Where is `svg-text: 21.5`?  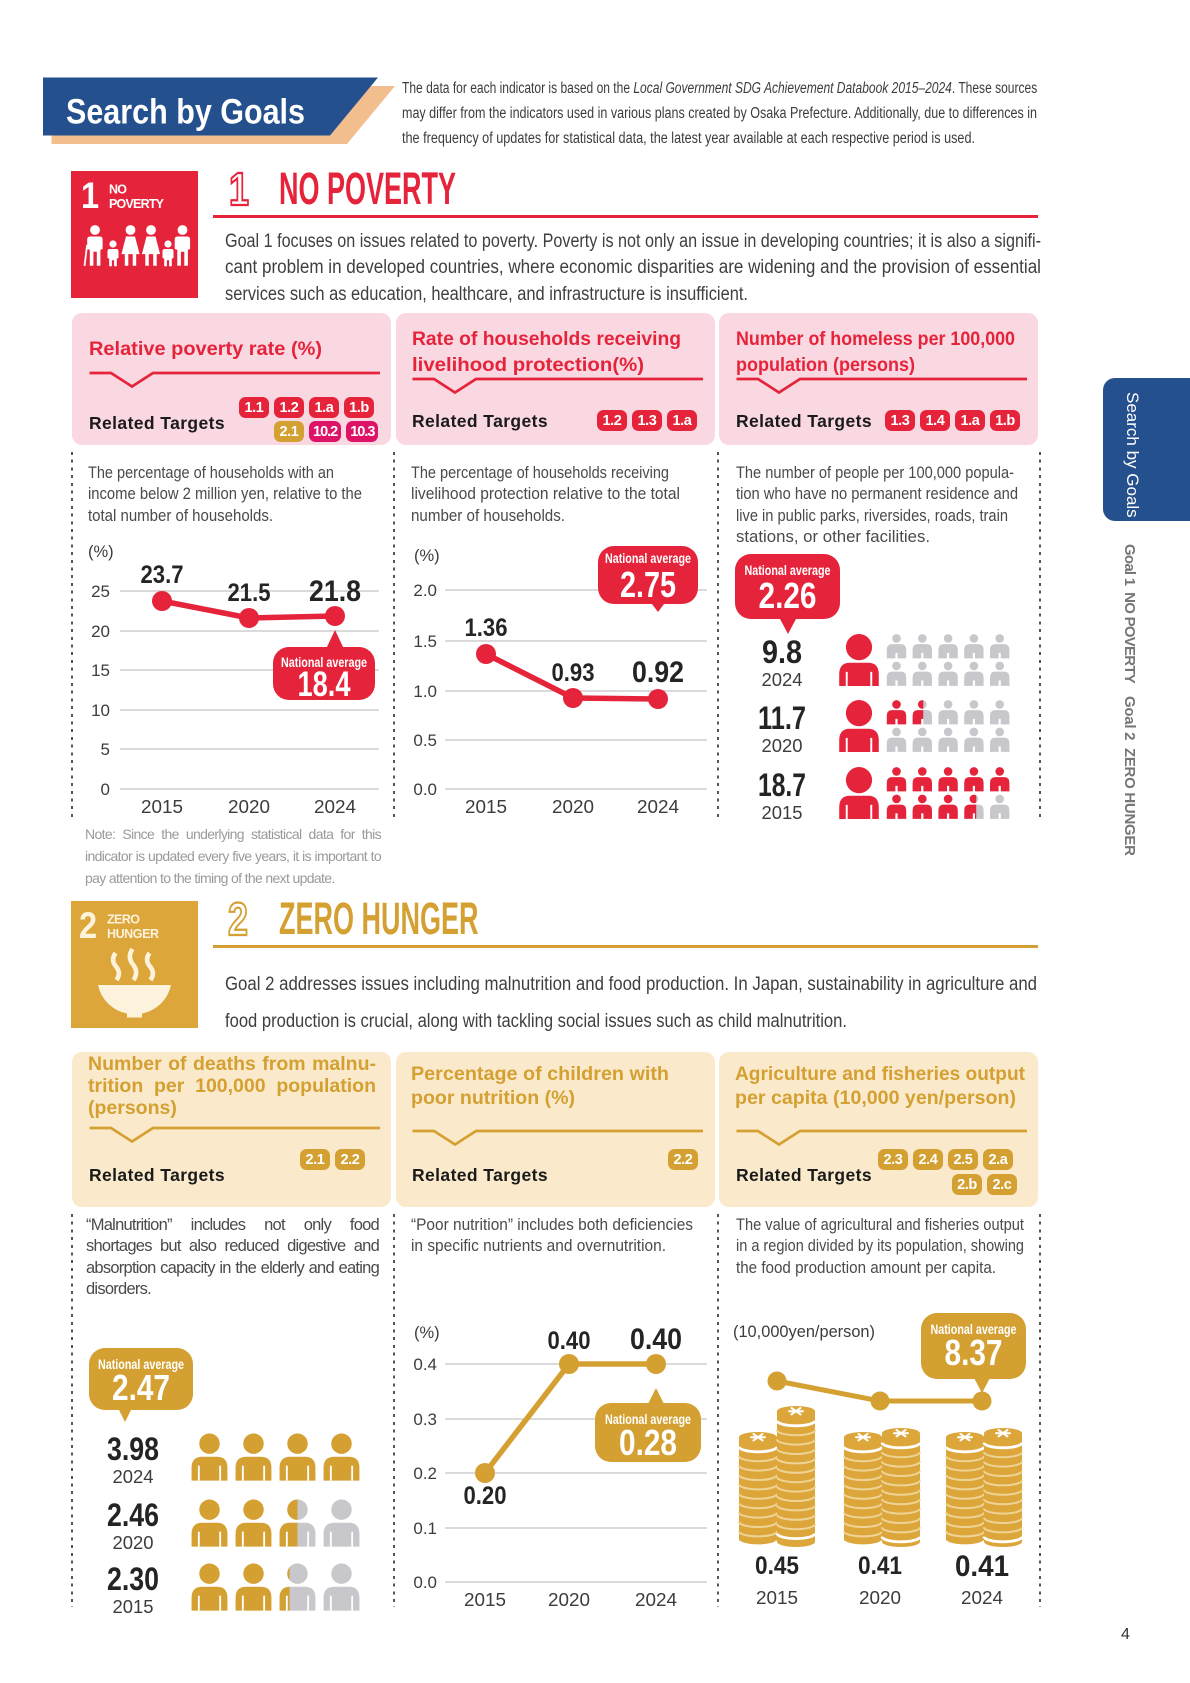 svg-text: 21.5 is located at coordinates (249, 593).